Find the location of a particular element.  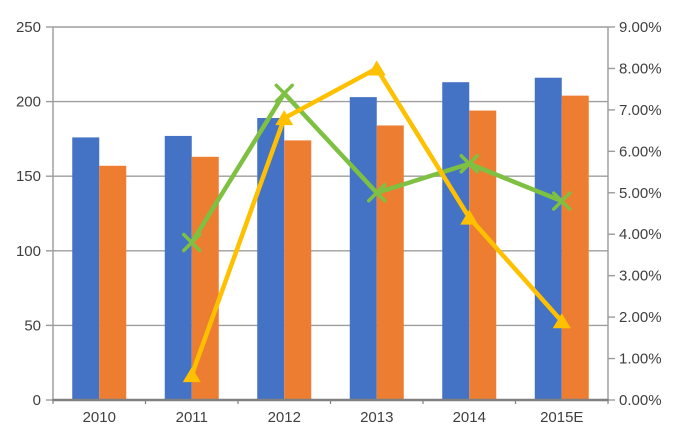

left-axis-label: 250 is located at coordinates (28, 27).